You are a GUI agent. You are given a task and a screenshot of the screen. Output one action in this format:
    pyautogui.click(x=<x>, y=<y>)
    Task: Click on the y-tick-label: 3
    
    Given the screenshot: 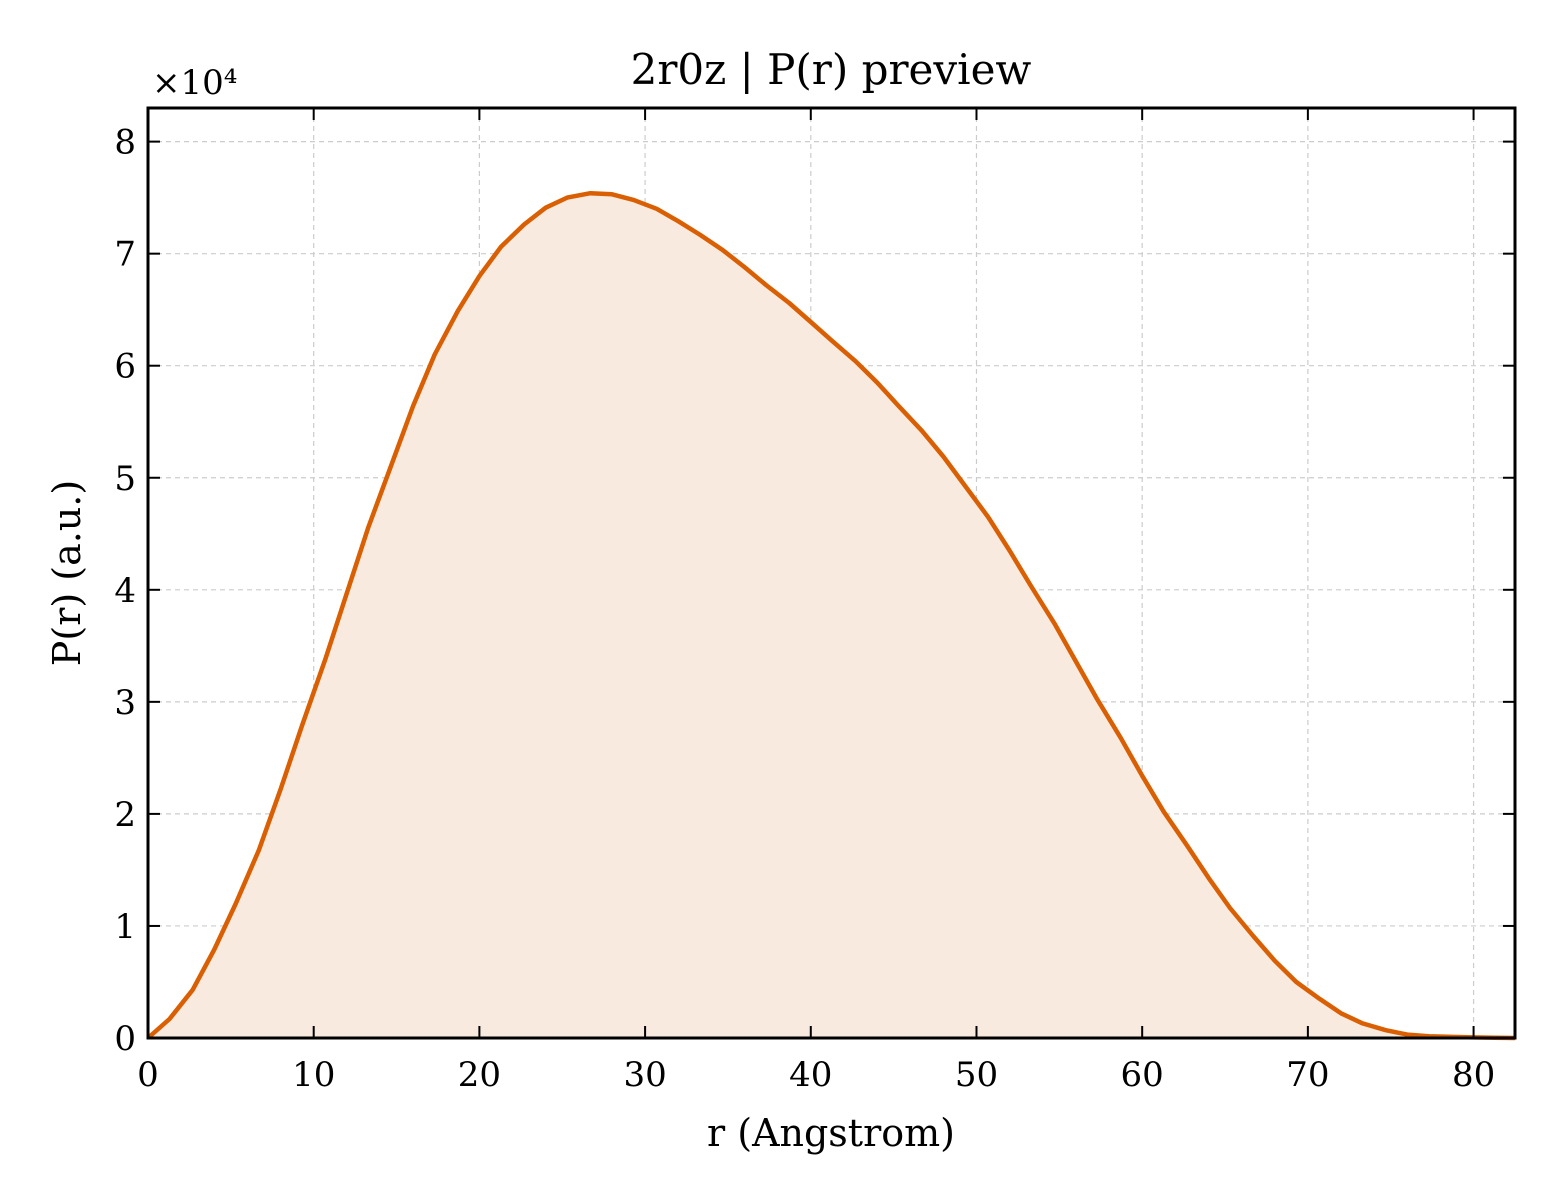 What is the action you would take?
    pyautogui.click(x=125, y=703)
    